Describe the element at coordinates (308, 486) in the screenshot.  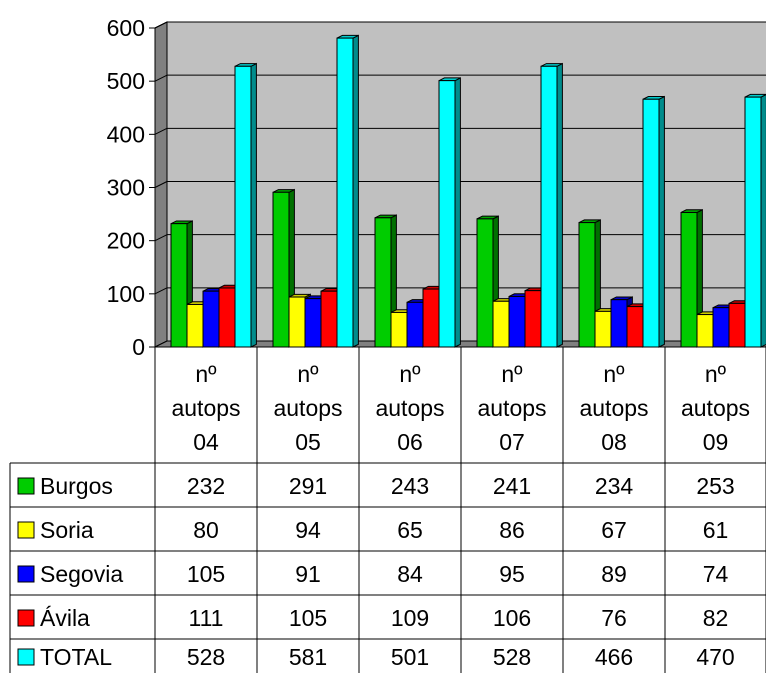
I see `table-cell-value: 291` at that location.